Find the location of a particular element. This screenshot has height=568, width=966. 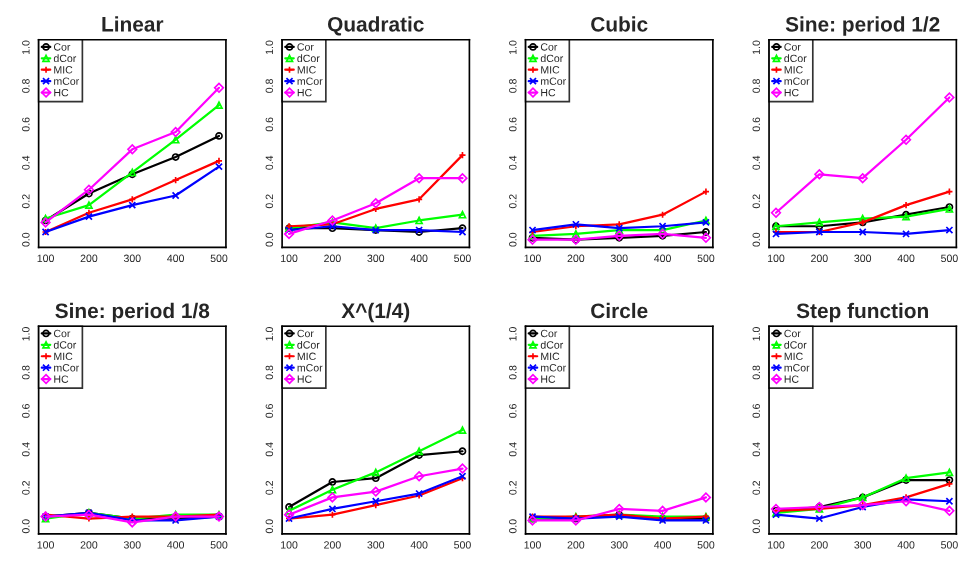

chart-title: X^(1/4) is located at coordinates (375, 312).